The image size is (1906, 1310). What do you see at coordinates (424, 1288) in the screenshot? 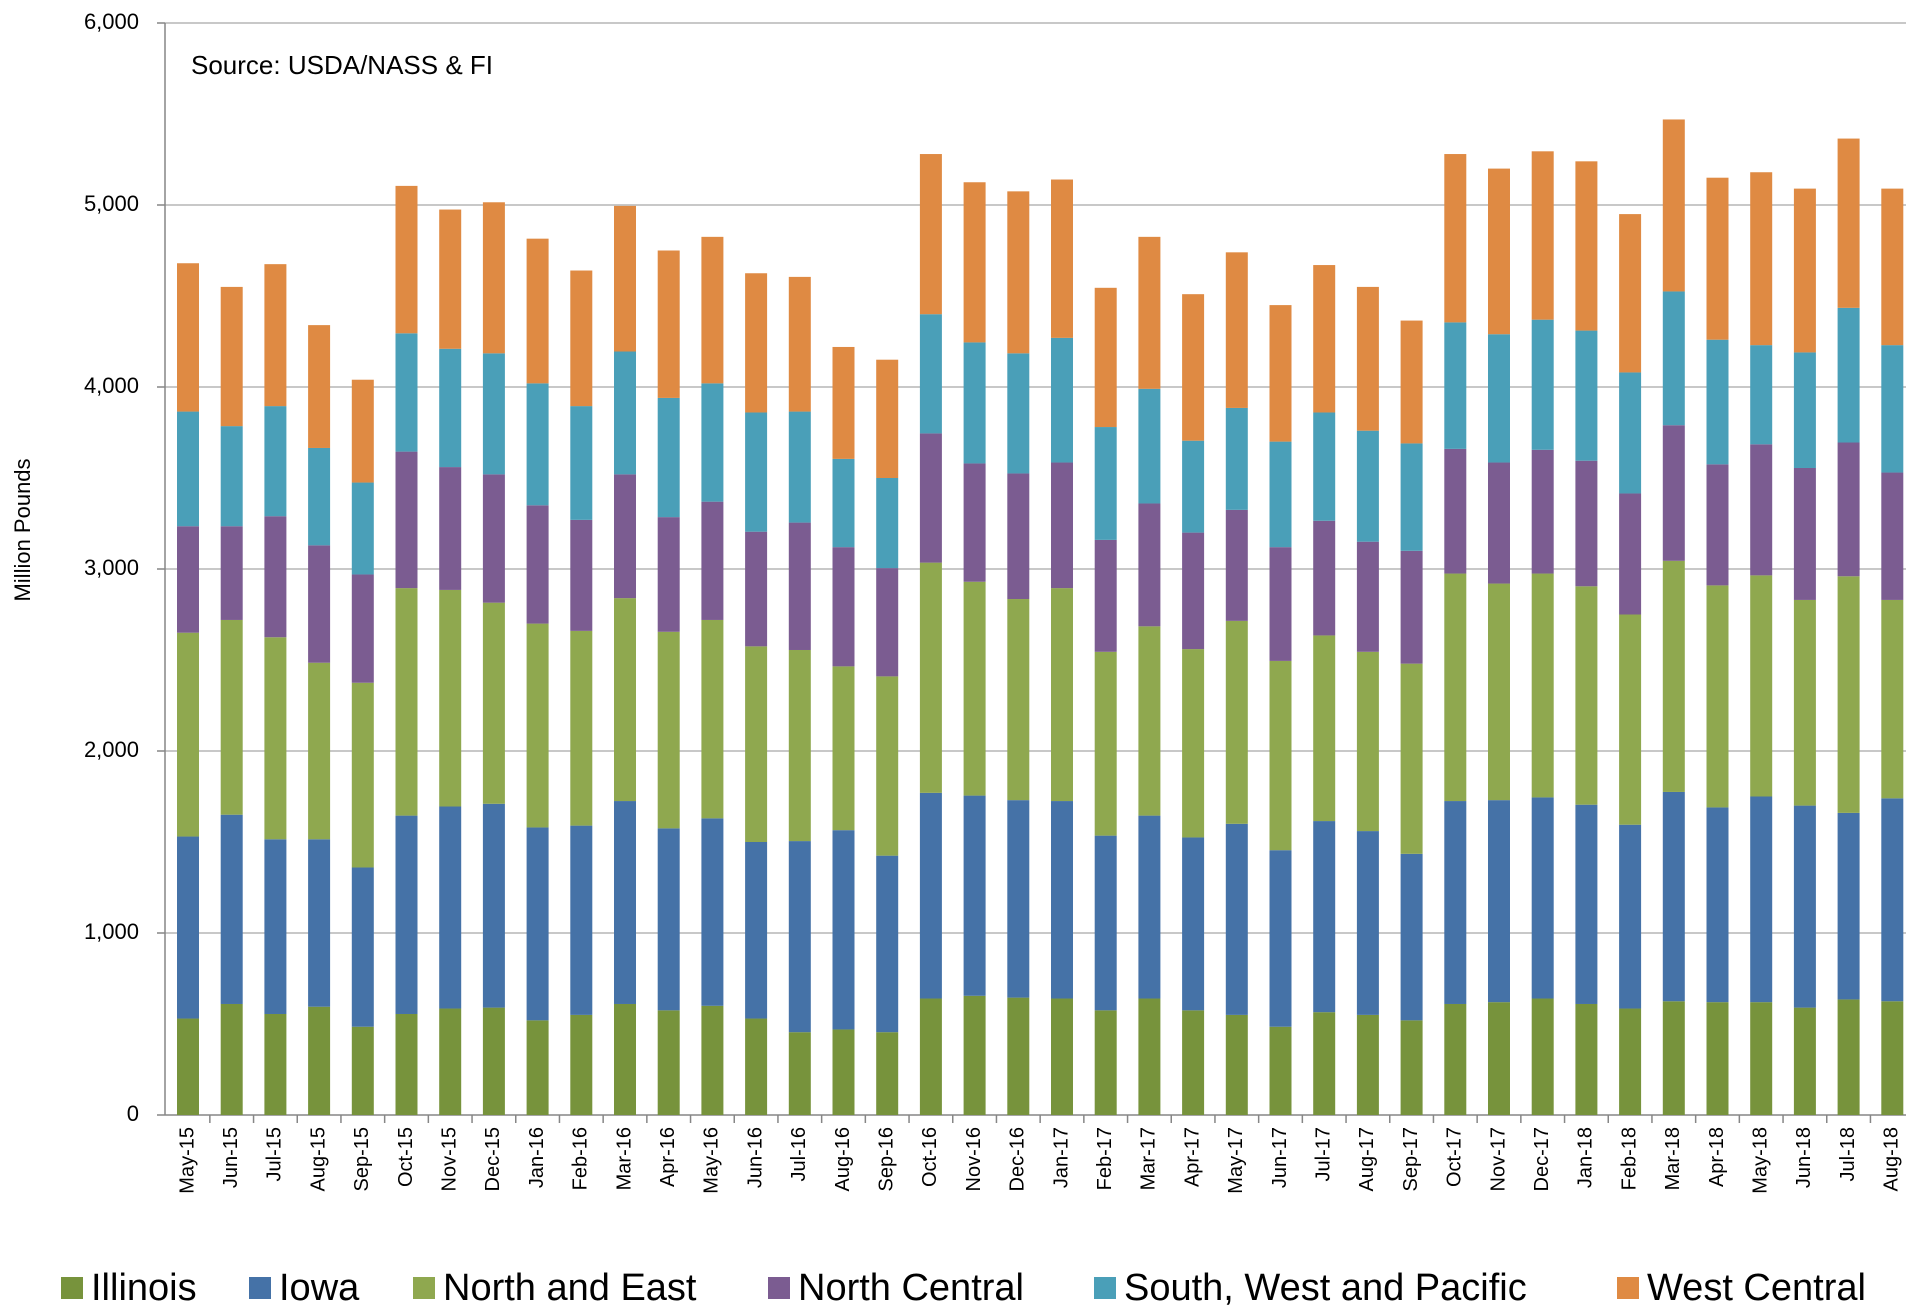
I see `legend-swatch` at bounding box center [424, 1288].